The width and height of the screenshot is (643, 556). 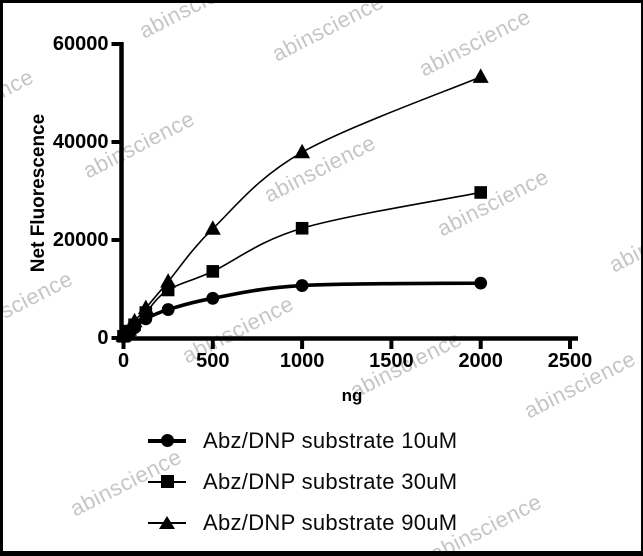 What do you see at coordinates (330, 481) in the screenshot?
I see `legend-label: Abz/DNP substrate 30uM` at bounding box center [330, 481].